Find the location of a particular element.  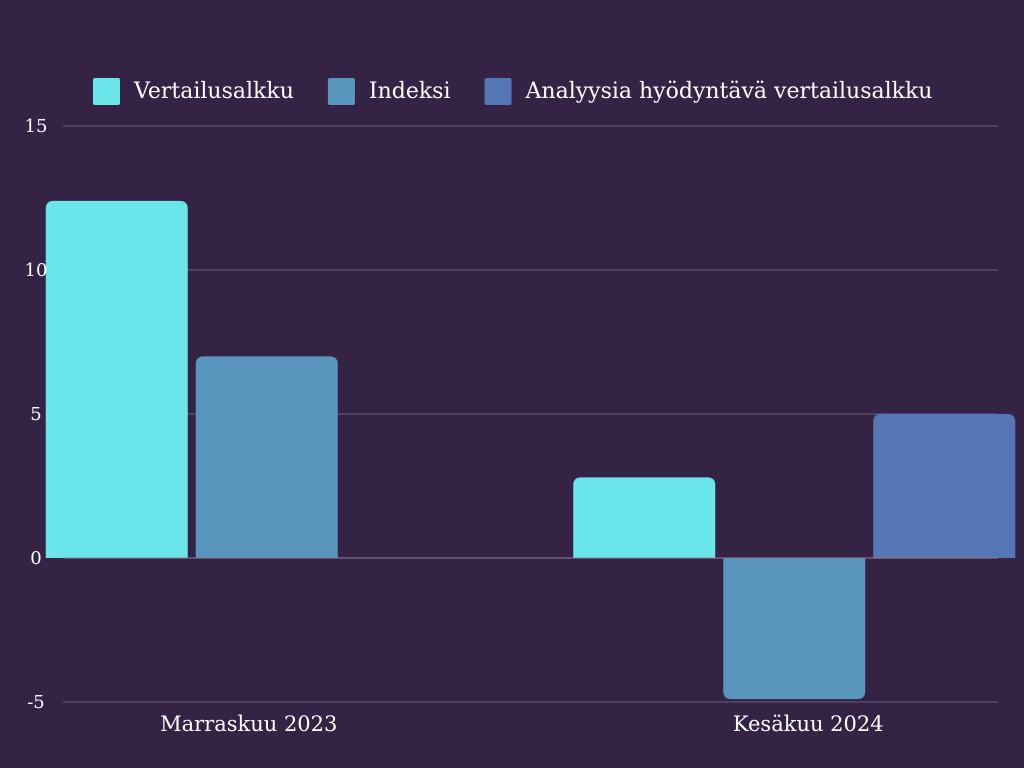

y-tick-label: 15 is located at coordinates (36, 126).